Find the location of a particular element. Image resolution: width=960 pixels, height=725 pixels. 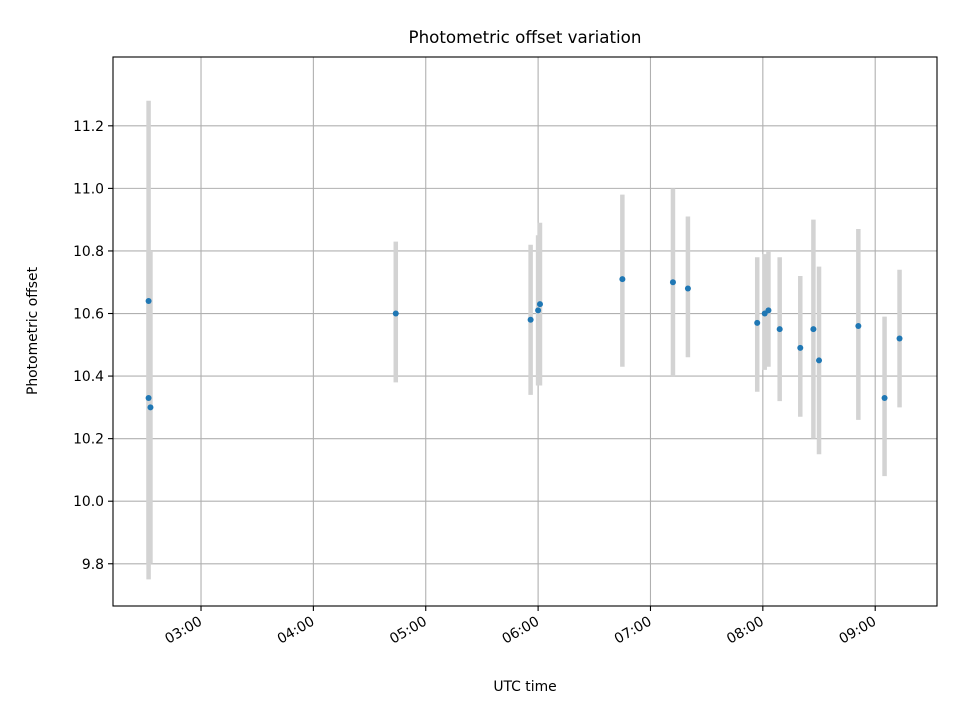

y-tick-label: 10.2 is located at coordinates (88, 440).